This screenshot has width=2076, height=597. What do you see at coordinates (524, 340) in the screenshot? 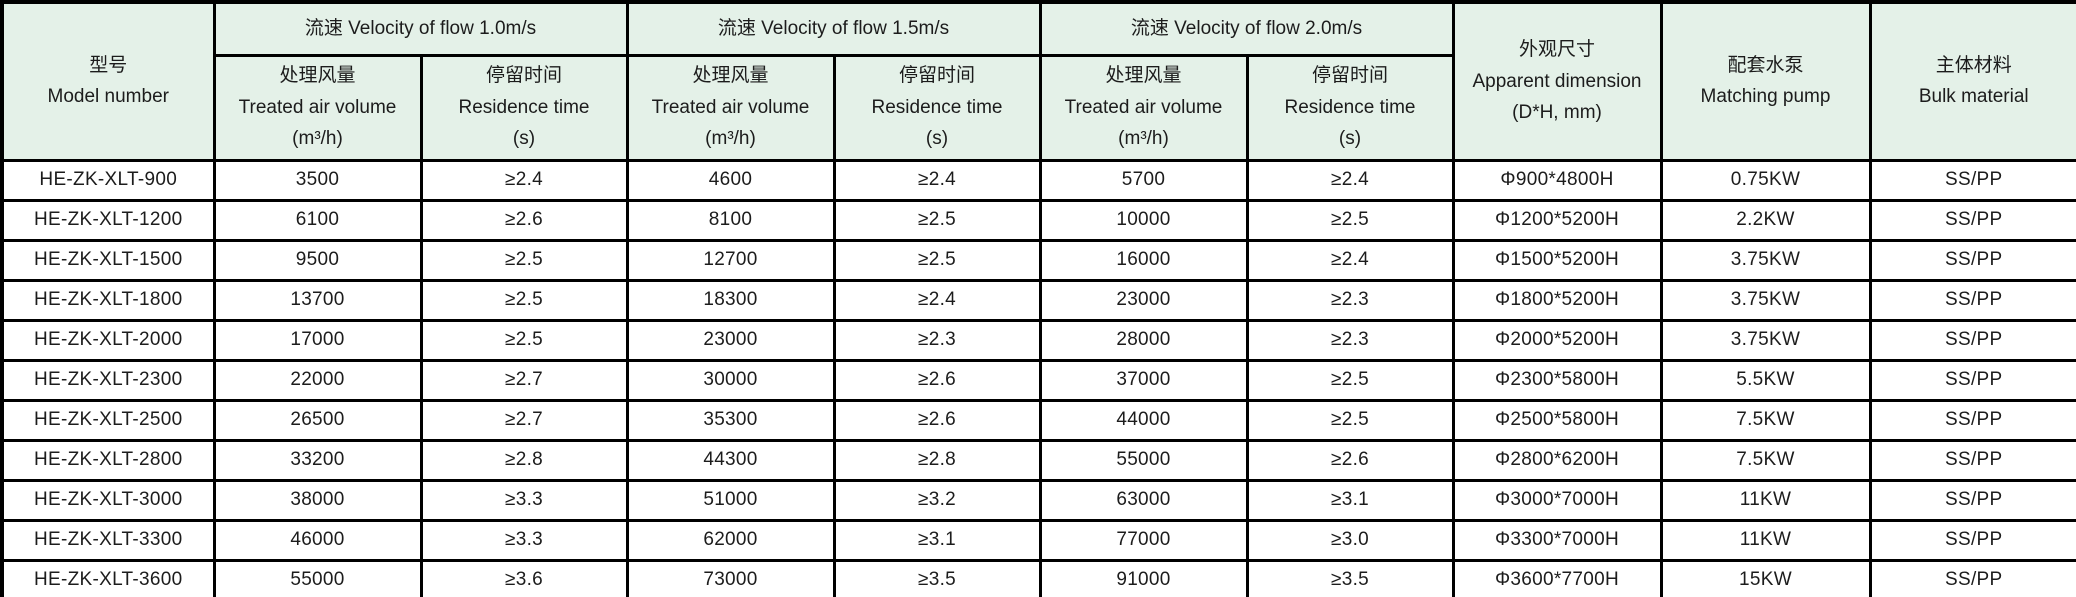
I see `cell-v10-time: ≥2.5` at bounding box center [524, 340].